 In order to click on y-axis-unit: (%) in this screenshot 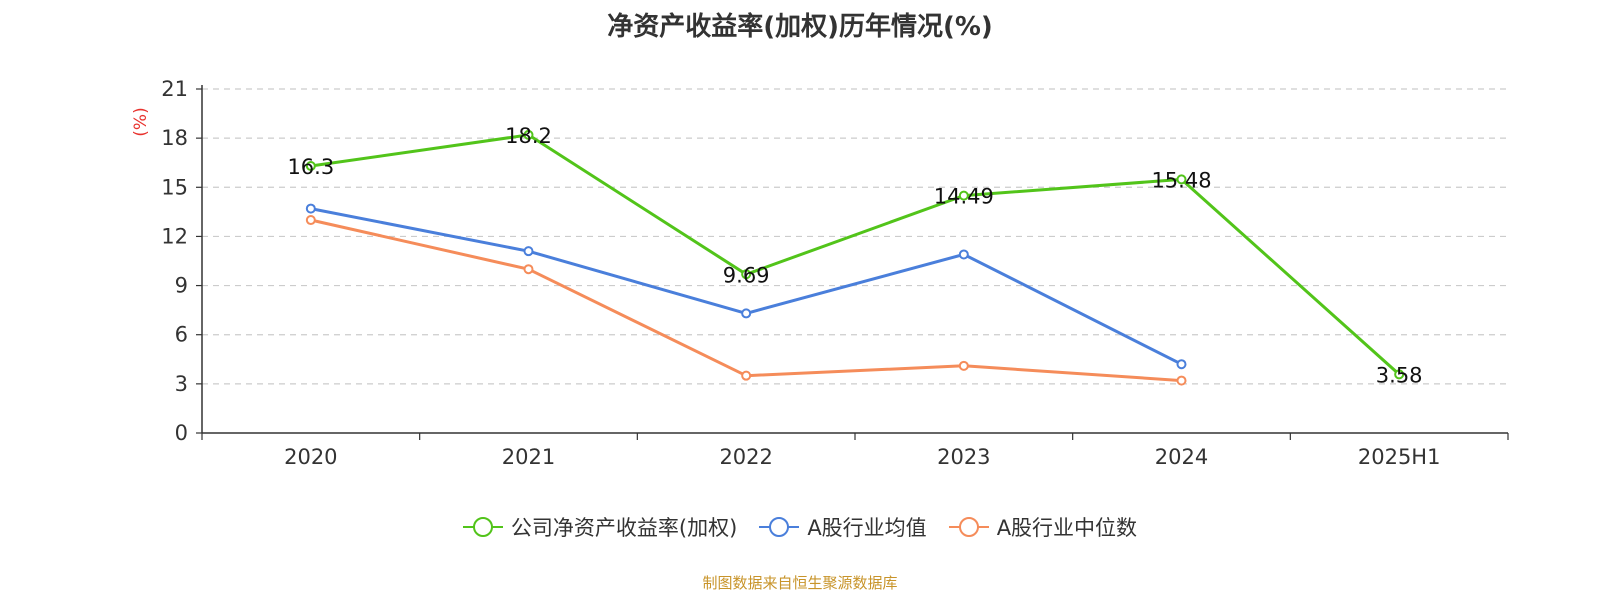, I will do `click(141, 121)`.